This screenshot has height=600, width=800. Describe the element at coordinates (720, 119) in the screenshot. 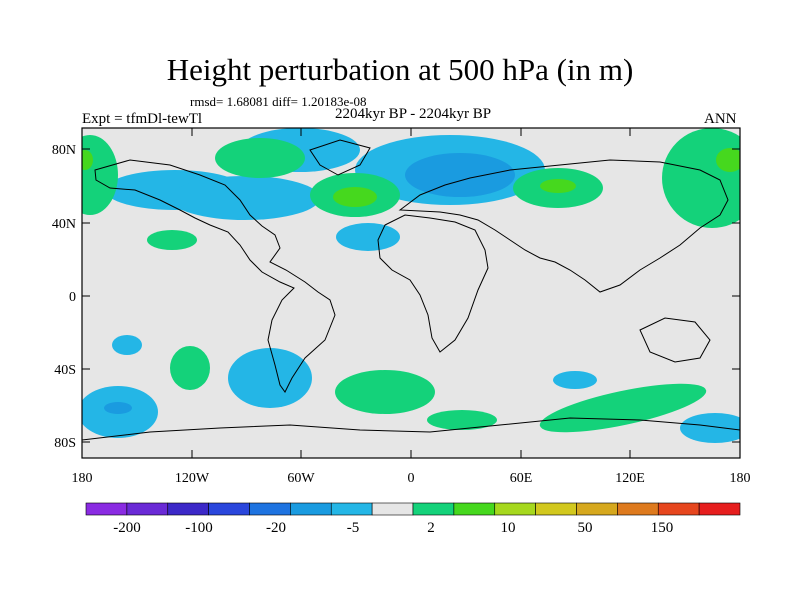

I see `season-label: ANN` at that location.